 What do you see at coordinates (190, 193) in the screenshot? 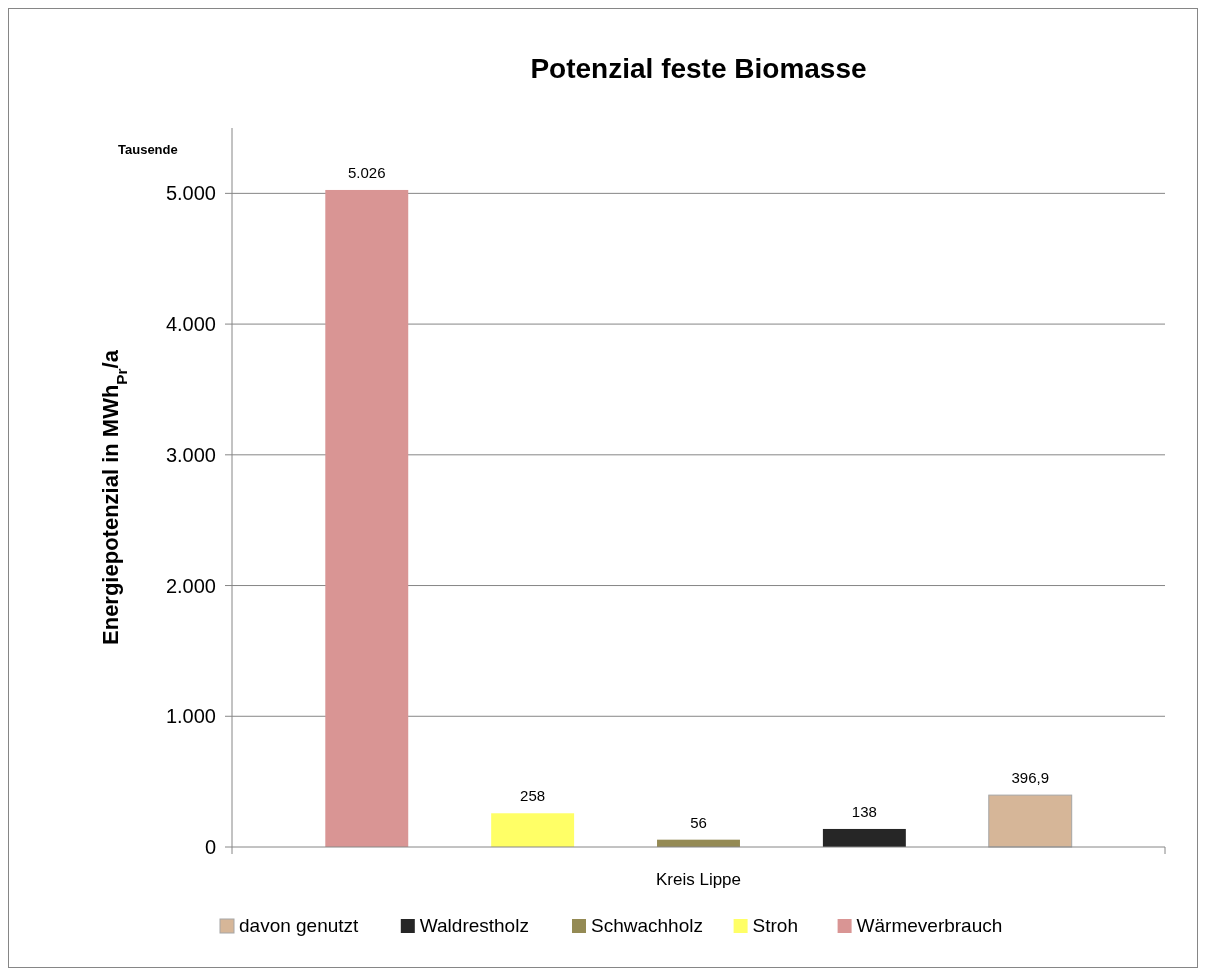
I see `y-tick-label: 5.000` at bounding box center [190, 193].